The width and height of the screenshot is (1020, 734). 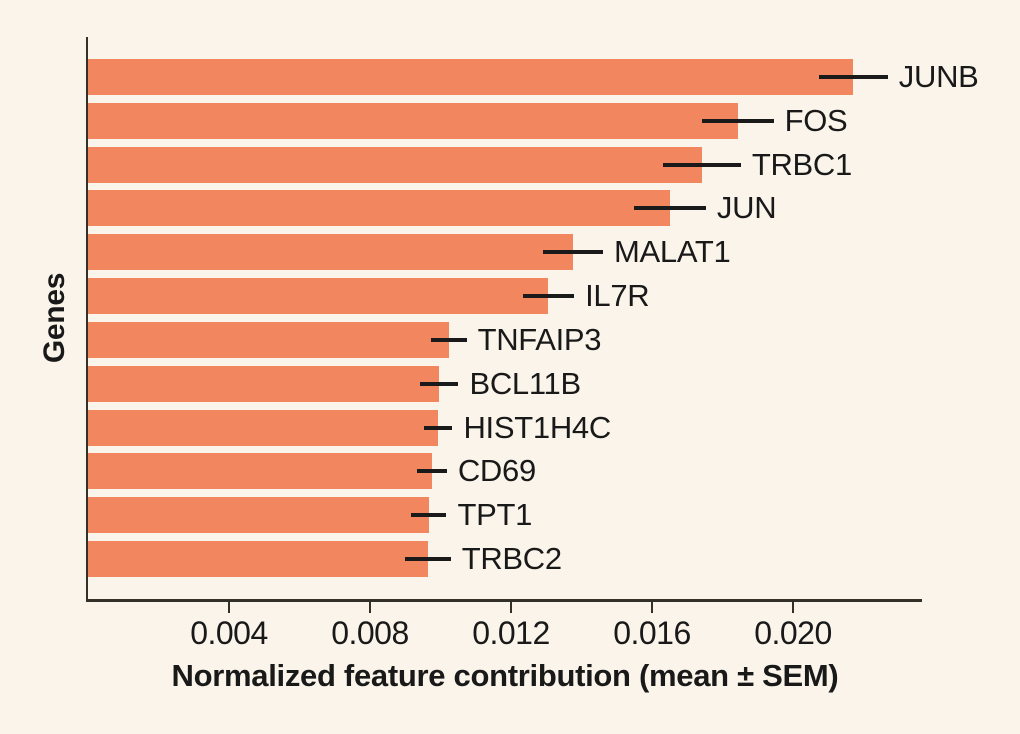 I want to click on bar-label: TRBC1, so click(x=801, y=164).